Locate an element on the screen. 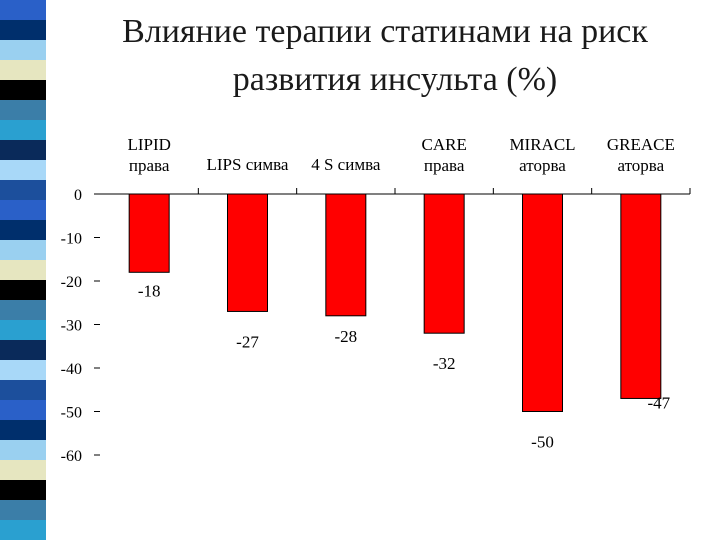 The image size is (720, 540). data-label: -32 is located at coordinates (444, 363).